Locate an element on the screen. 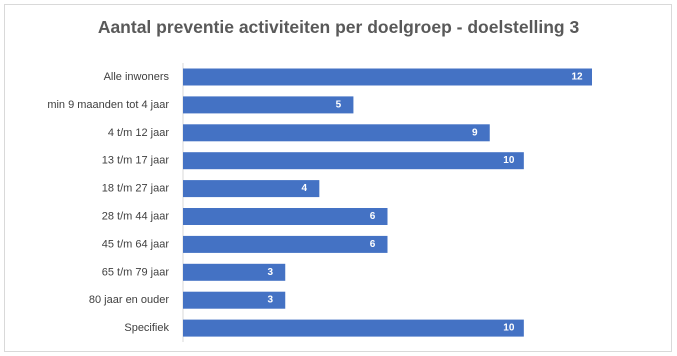  category-label: 80 jaar en ouder is located at coordinates (129, 300).